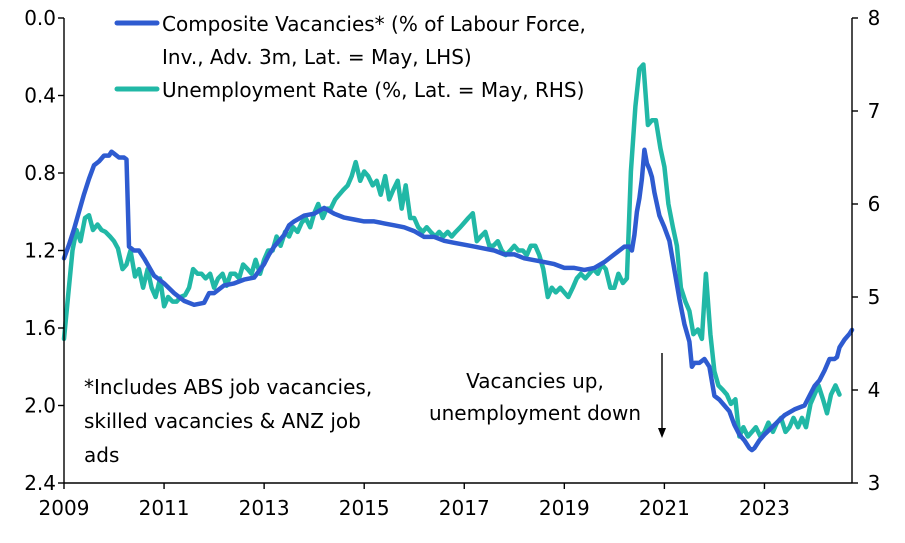 The height and width of the screenshot is (543, 905). What do you see at coordinates (664, 508) in the screenshot?
I see `x-tick-label: 2021` at bounding box center [664, 508].